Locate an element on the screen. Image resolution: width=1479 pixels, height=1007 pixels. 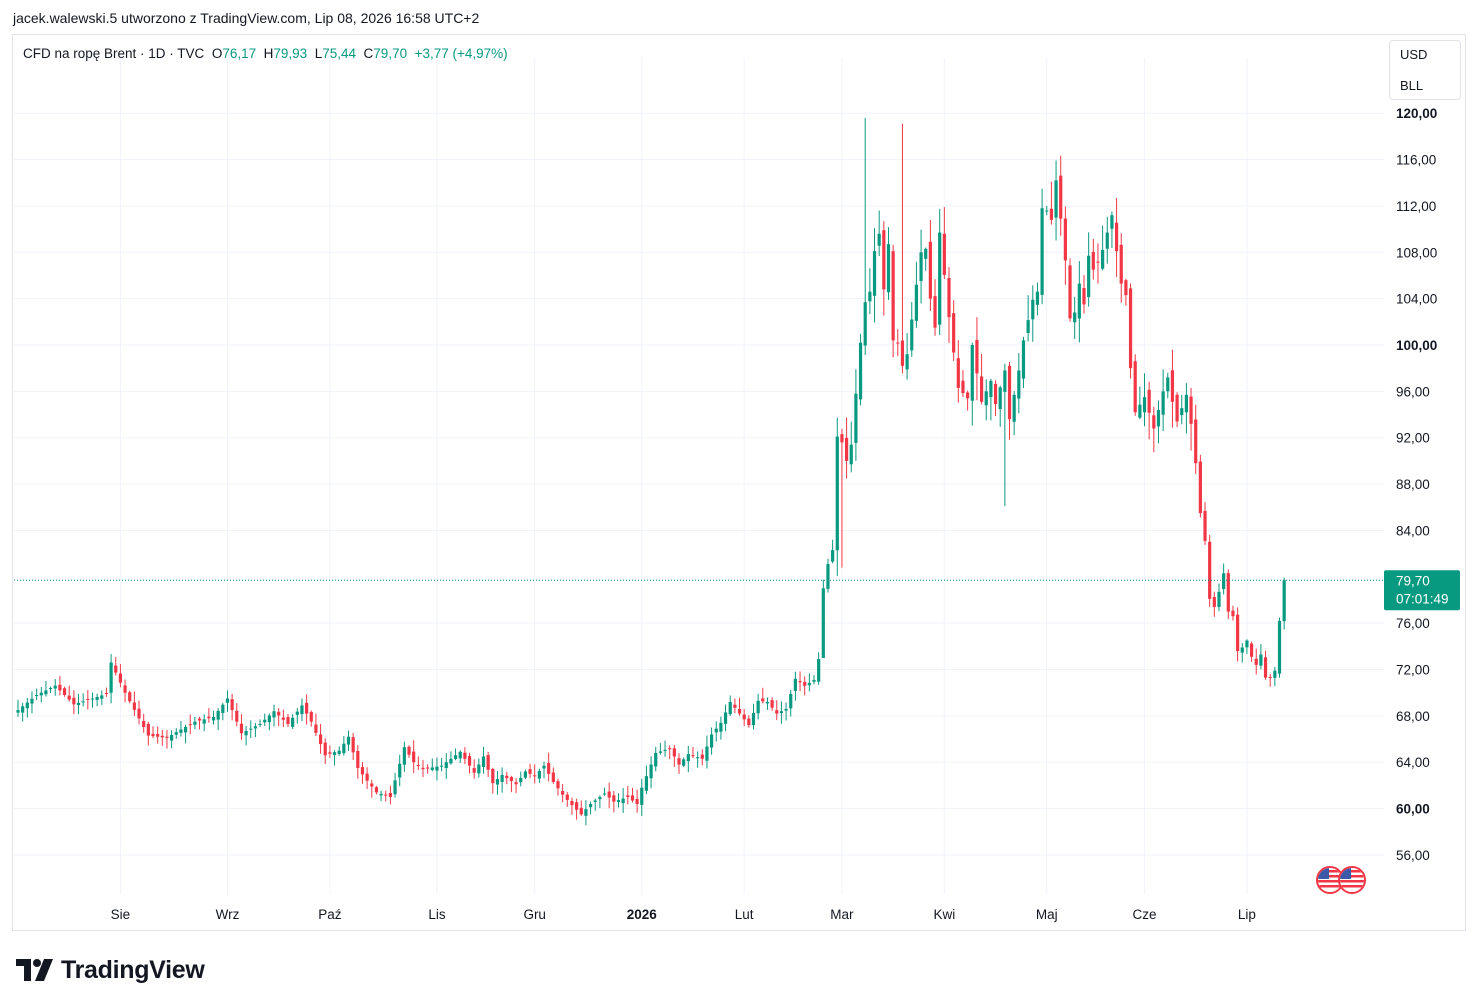
y-axis-tick-label: 120,00 is located at coordinates (1416, 113).